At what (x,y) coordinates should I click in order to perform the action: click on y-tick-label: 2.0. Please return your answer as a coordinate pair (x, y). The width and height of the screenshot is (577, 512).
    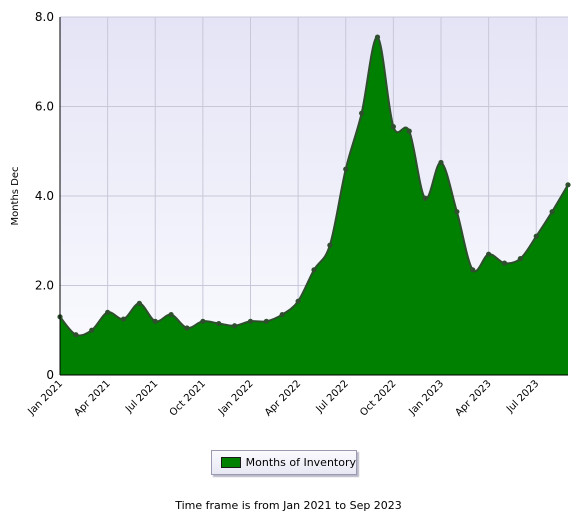
    Looking at the image, I should click on (44, 286).